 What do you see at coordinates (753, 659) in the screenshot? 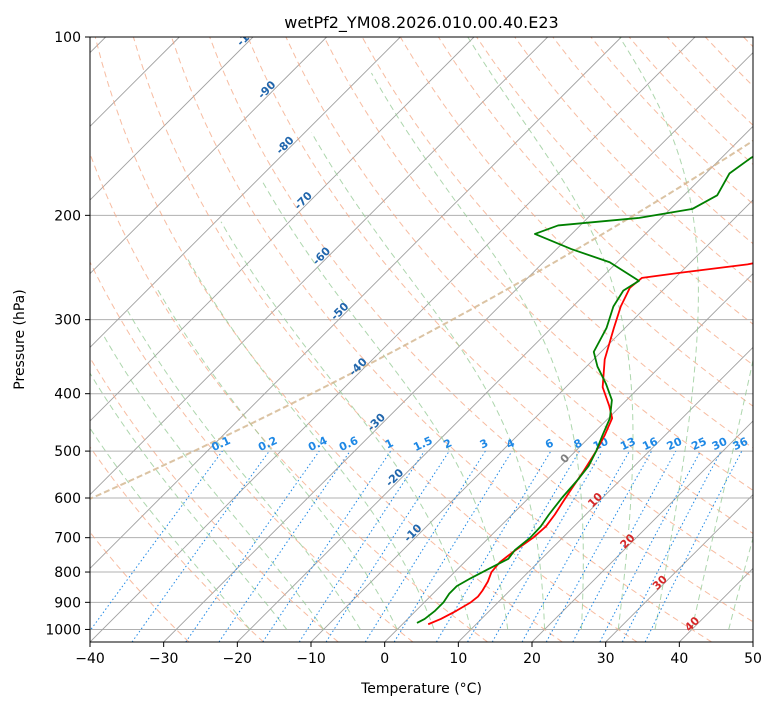
I see `x-tick-label: 50` at bounding box center [753, 659].